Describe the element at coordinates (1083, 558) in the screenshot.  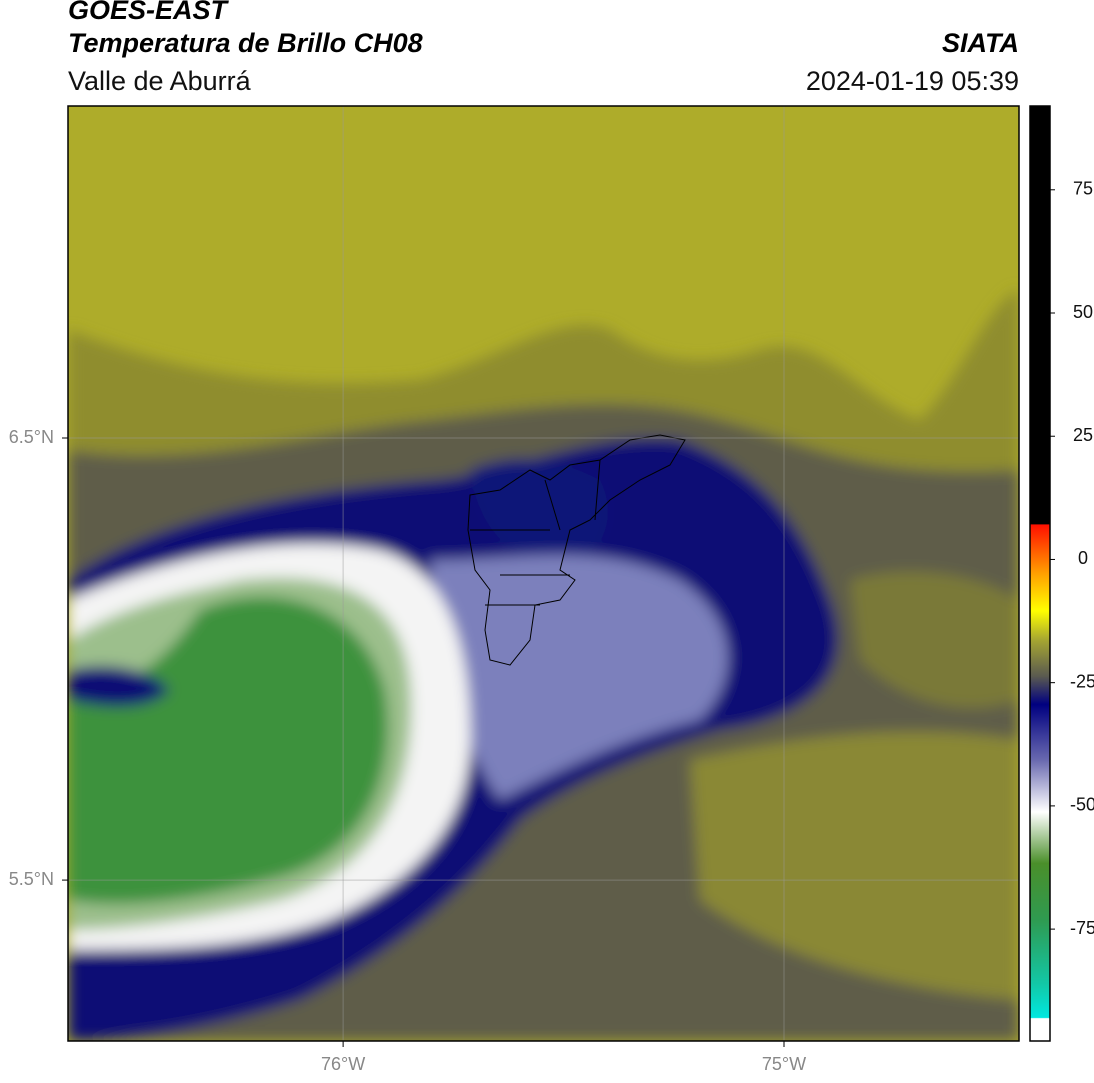
I see `colorbar-tick-label: 0` at that location.